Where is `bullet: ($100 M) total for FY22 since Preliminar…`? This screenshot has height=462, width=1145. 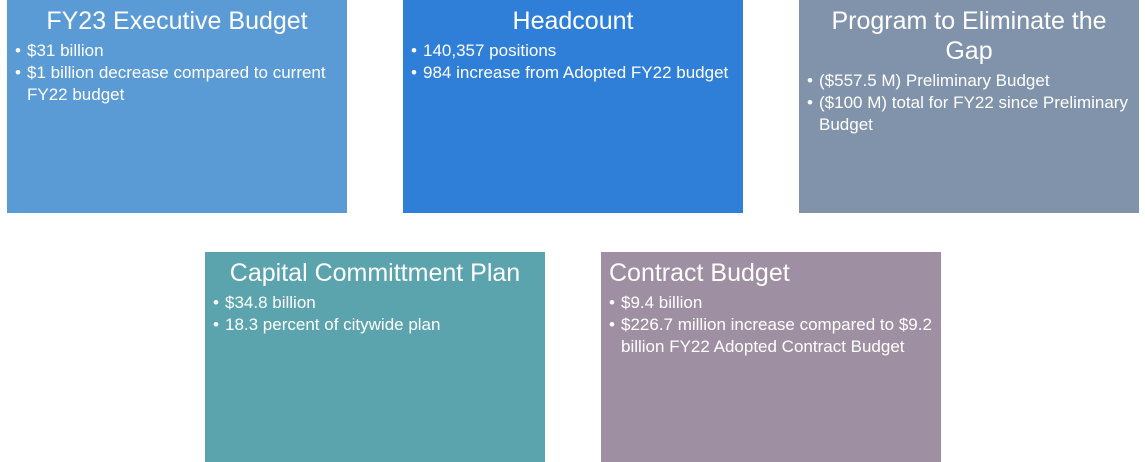 bullet: ($100 M) total for FY22 since Preliminar… is located at coordinates (969, 114).